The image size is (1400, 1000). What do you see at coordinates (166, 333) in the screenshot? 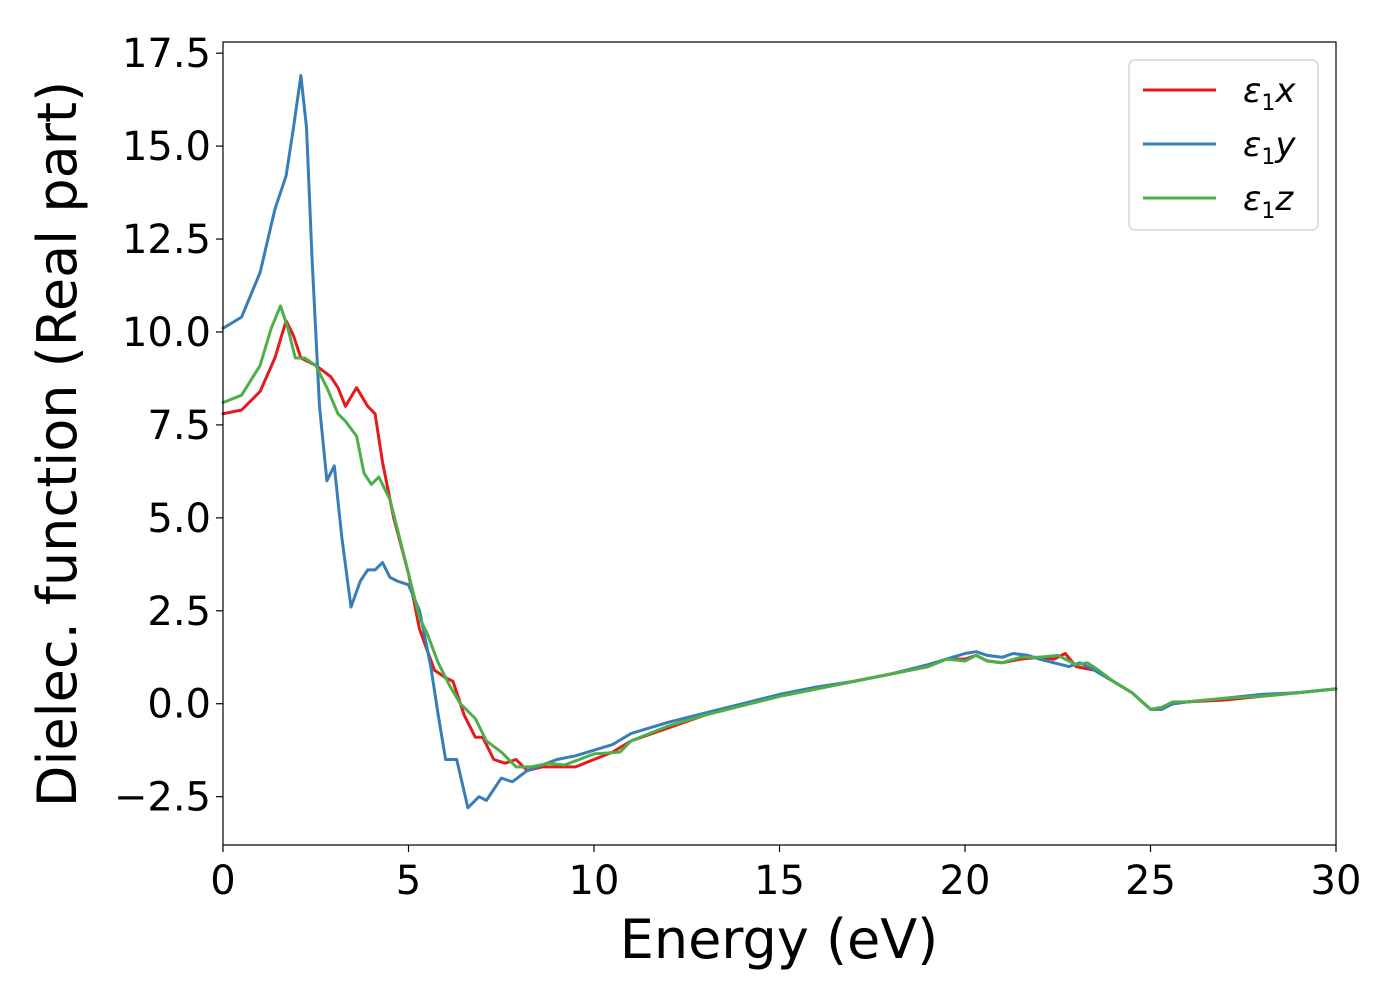
I see `y-tick-label: 10.0` at bounding box center [166, 333].